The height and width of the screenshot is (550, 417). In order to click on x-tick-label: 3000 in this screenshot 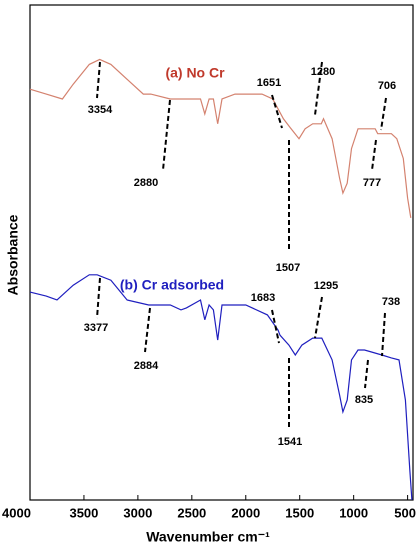, I will do `click(137, 512)`.